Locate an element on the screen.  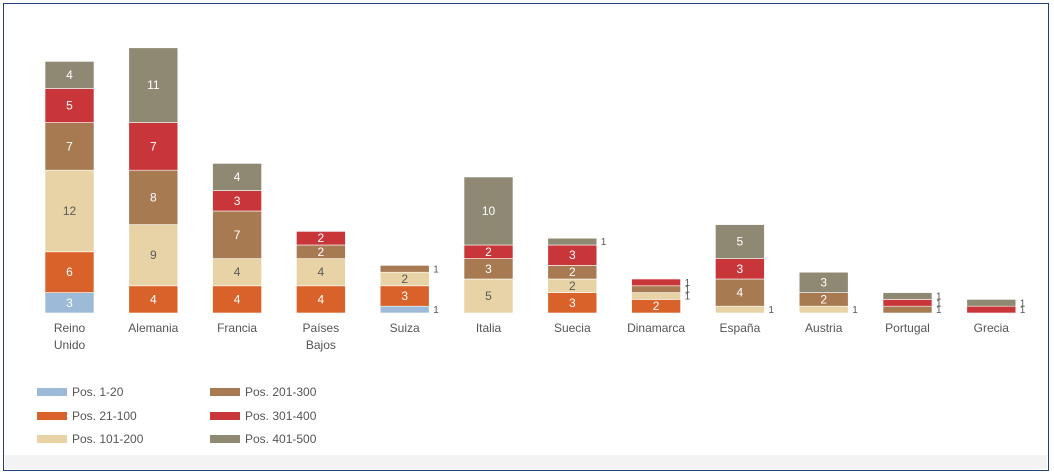
category-label-reino-unido: Unido is located at coordinates (70, 345).